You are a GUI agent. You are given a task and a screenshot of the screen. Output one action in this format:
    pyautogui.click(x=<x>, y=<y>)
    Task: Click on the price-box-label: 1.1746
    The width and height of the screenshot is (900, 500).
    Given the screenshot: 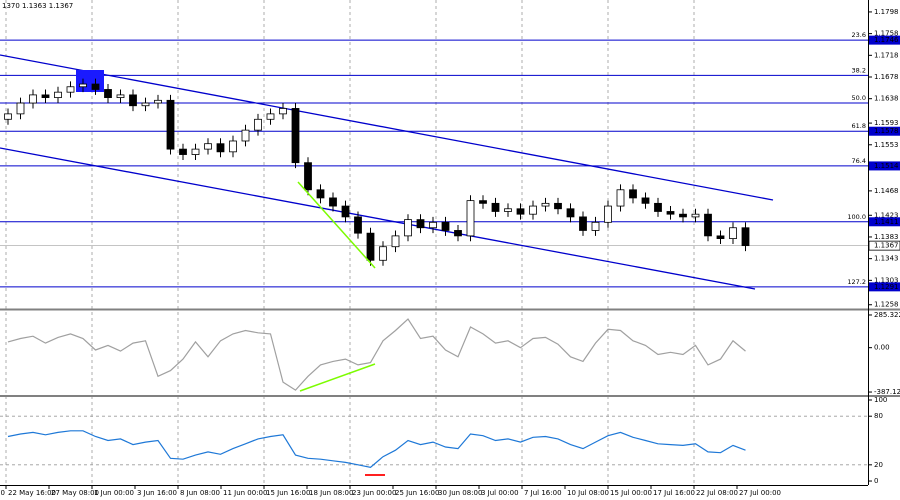 What is the action you would take?
    pyautogui.click(x=886, y=40)
    